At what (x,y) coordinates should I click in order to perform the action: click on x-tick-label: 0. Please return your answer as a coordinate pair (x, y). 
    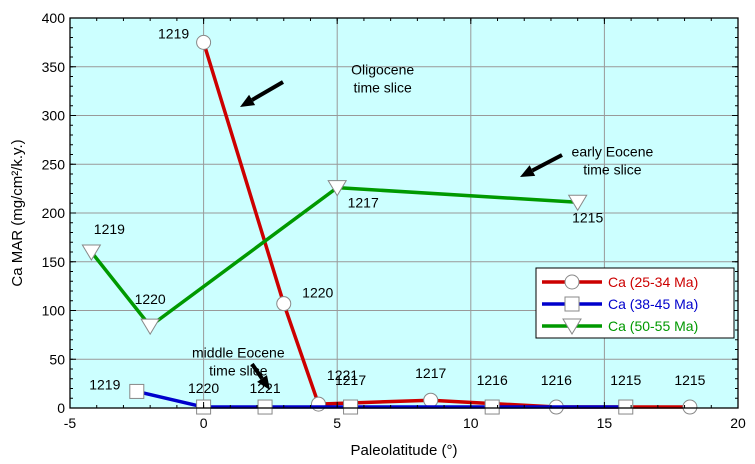
    Looking at the image, I should click on (204, 423).